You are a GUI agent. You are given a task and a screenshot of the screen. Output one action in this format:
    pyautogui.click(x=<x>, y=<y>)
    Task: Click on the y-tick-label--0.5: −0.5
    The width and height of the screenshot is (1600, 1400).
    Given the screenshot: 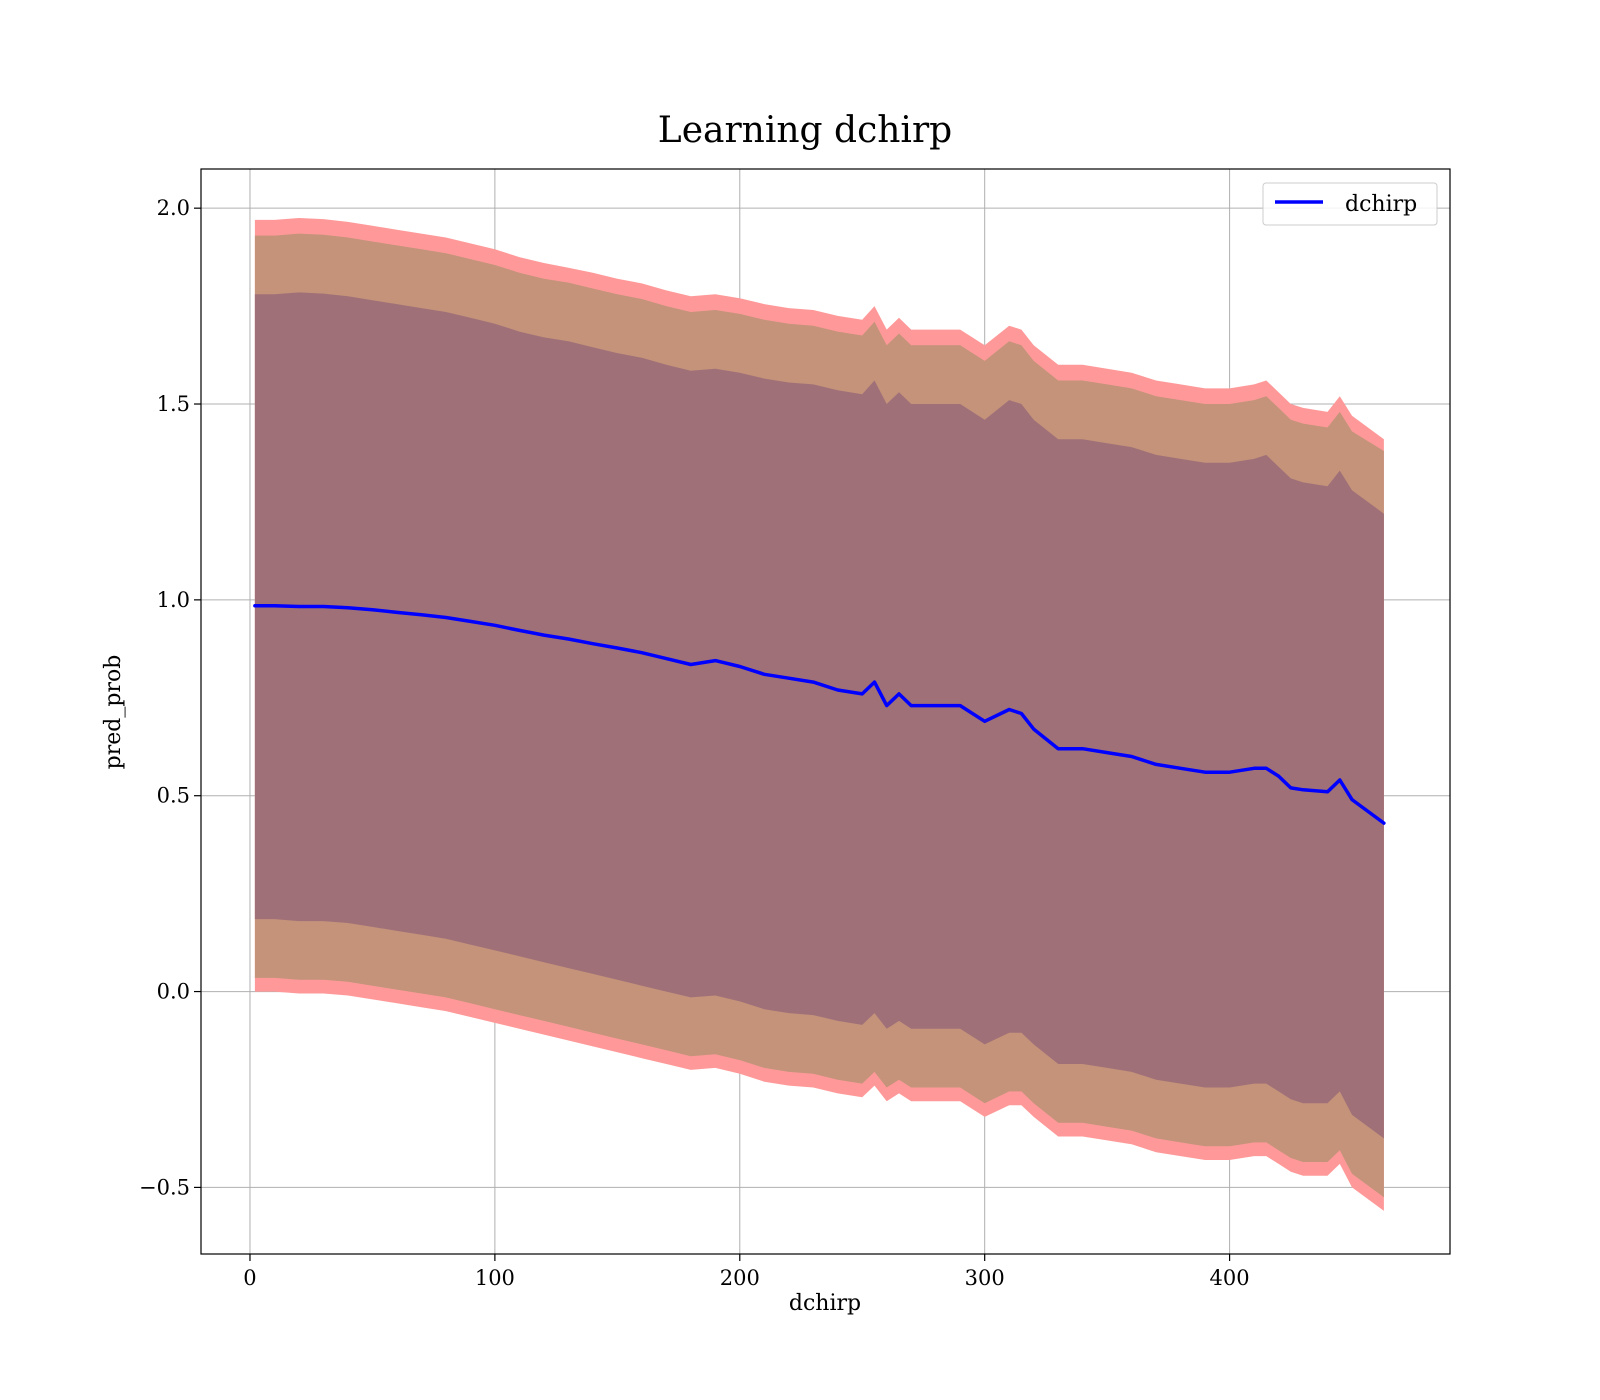 What is the action you would take?
    pyautogui.click(x=164, y=1187)
    